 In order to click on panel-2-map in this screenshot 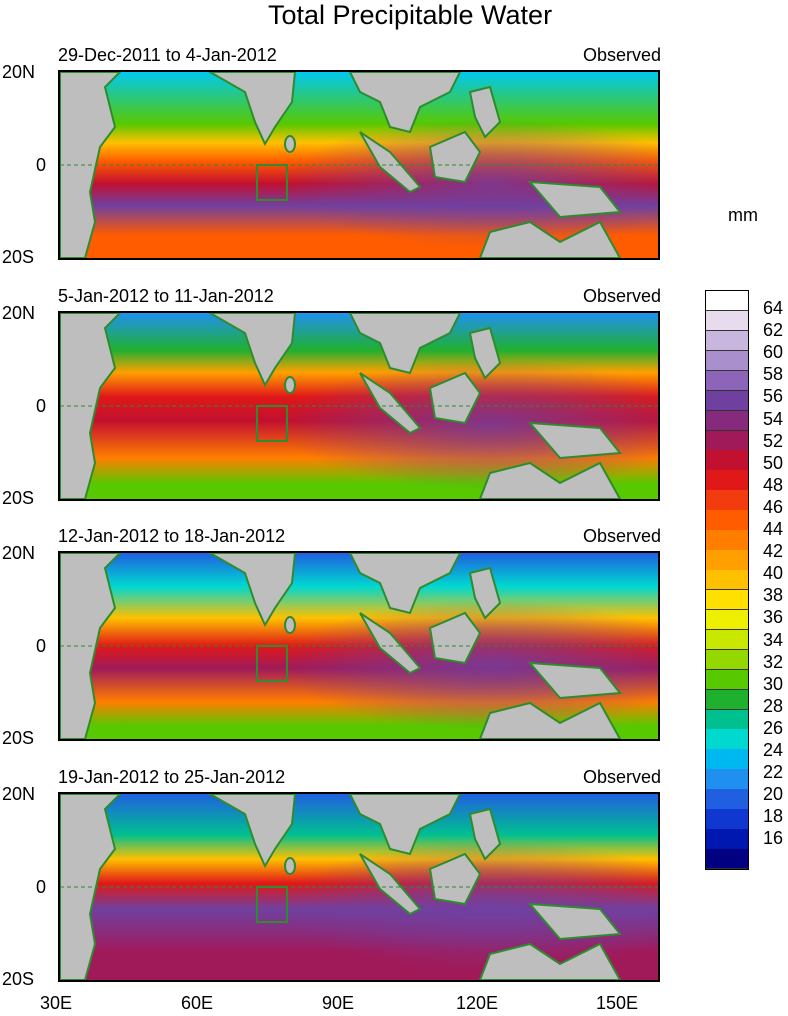, I will do `click(359, 406)`.